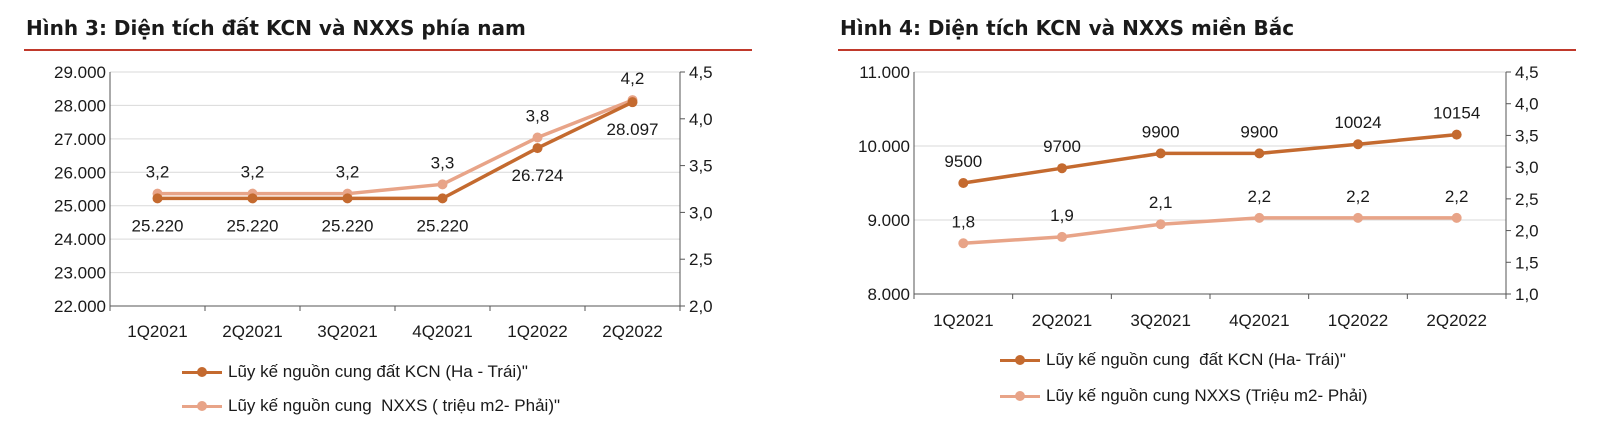 This screenshot has width=1600, height=434. What do you see at coordinates (1062, 146) in the screenshot?
I see `data-label: 9700` at bounding box center [1062, 146].